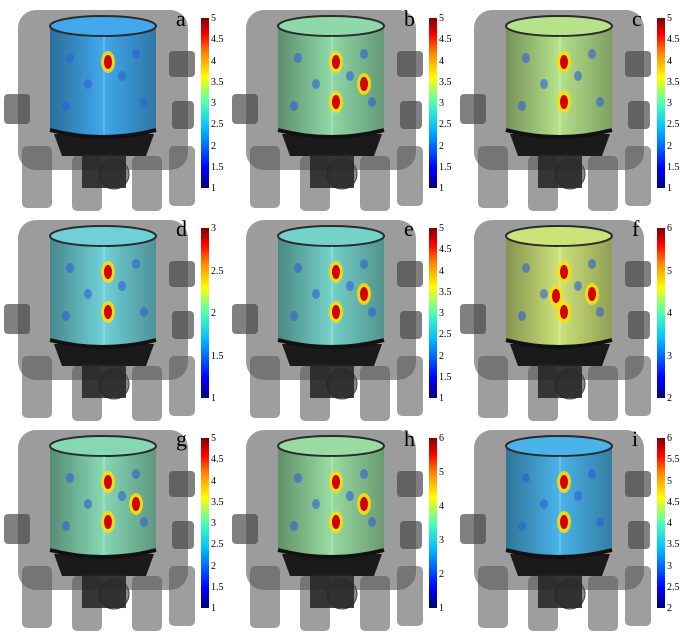 The image size is (685, 637). I want to click on panel-g: g 5 4.5 4 3.5 3 2.5 2 1.5 1, so click(118, 531).